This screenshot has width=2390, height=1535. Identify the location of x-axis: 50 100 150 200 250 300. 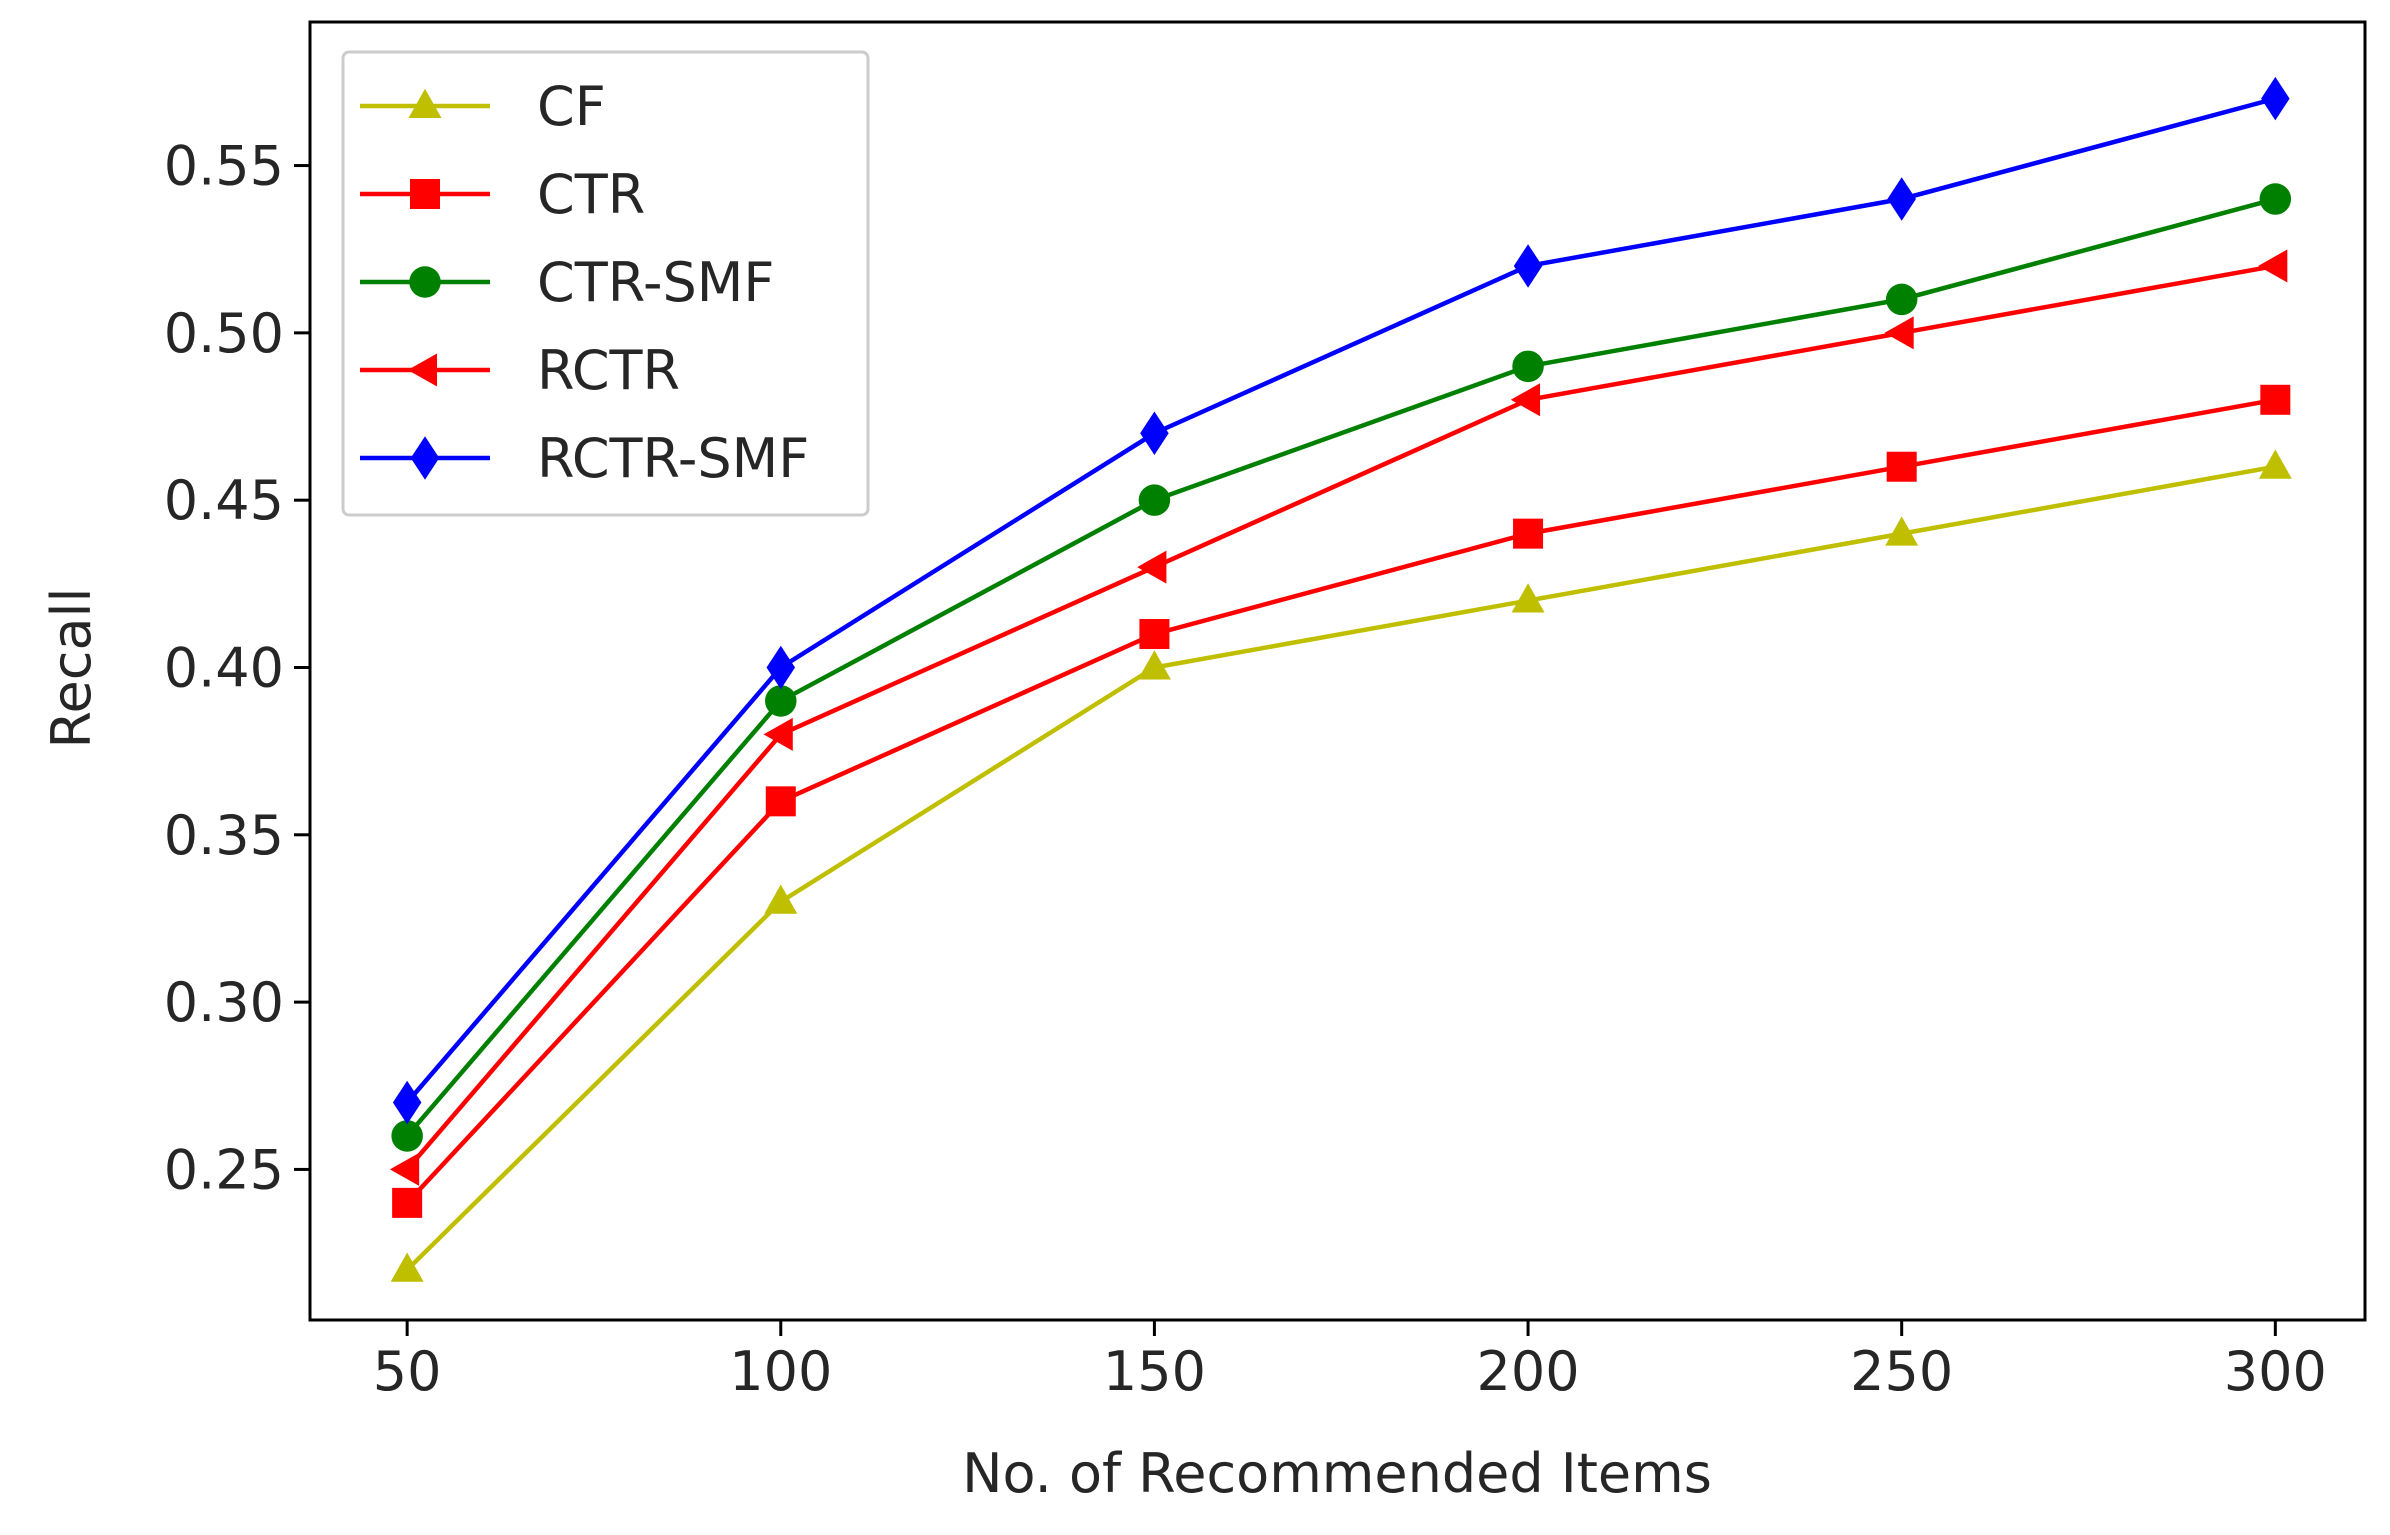
(1350, 1361).